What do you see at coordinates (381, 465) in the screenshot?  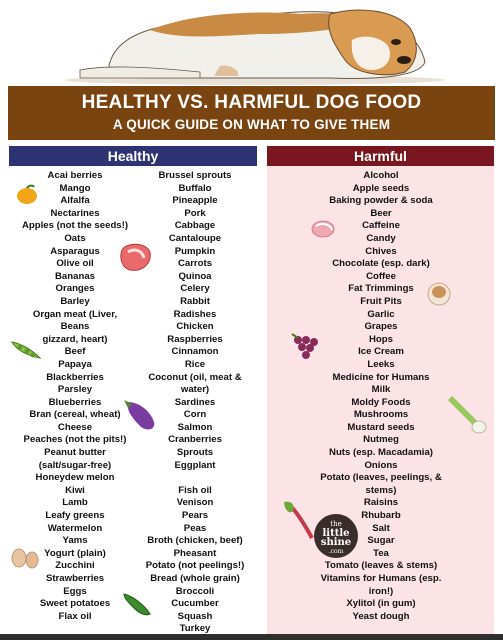 I see `list-item: Onions` at bounding box center [381, 465].